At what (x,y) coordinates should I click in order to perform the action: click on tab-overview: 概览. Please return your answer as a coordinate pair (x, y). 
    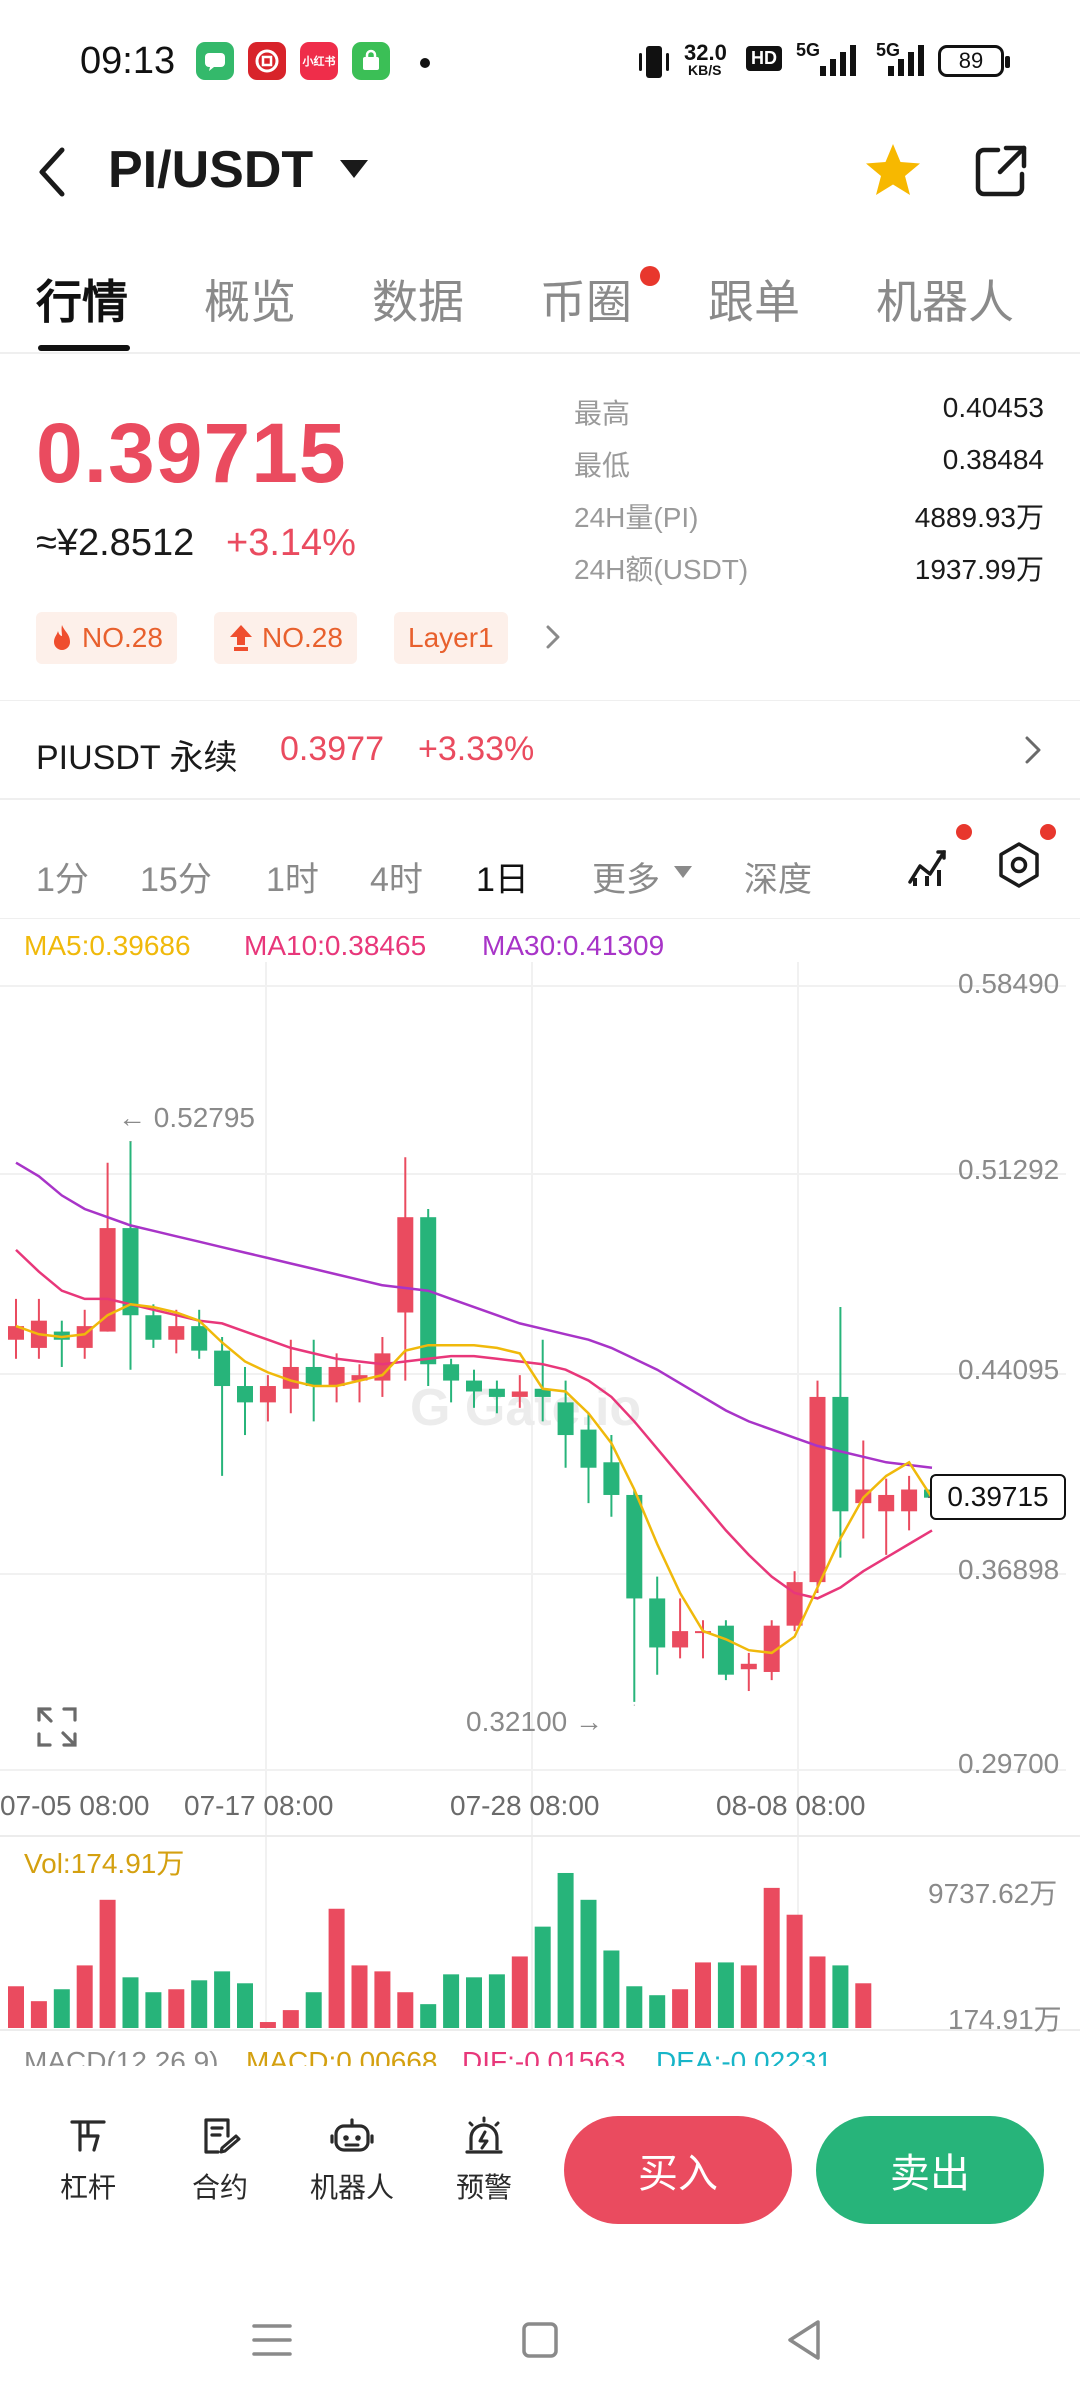
    Looking at the image, I should click on (250, 302).